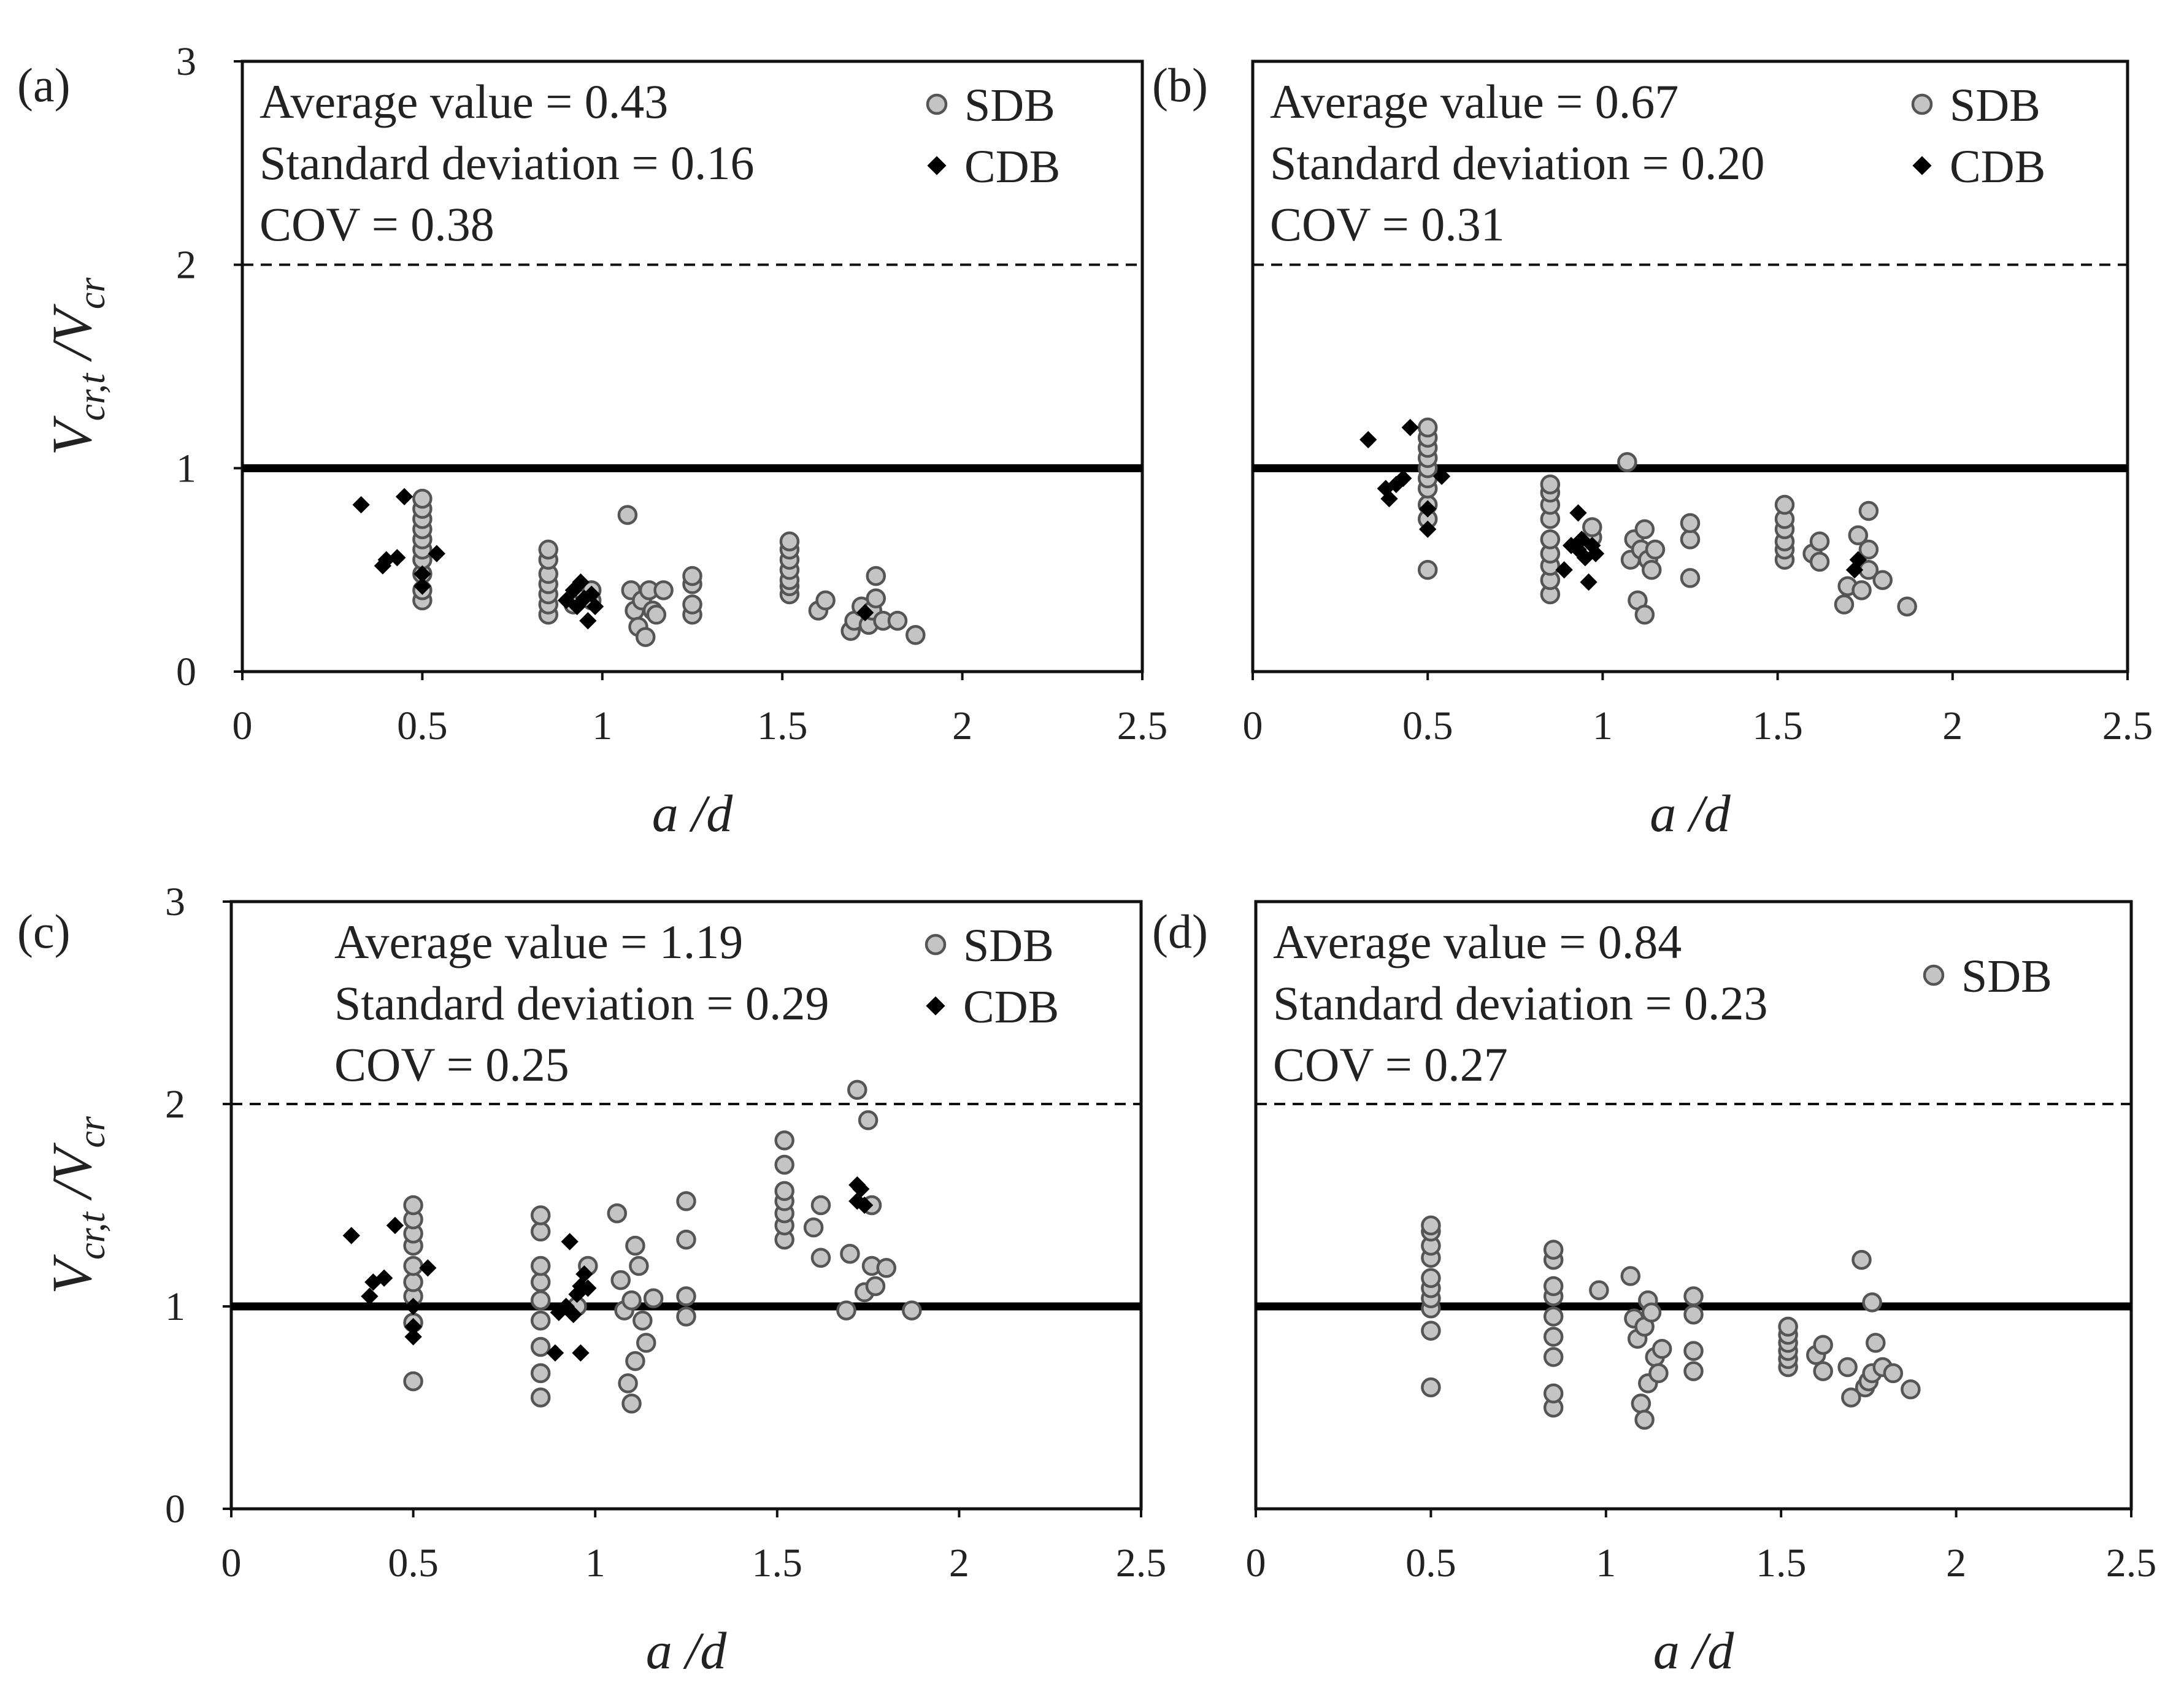 This screenshot has width=2184, height=1683. What do you see at coordinates (1142, 726) in the screenshot?
I see `x-tick-label: 2.5` at bounding box center [1142, 726].